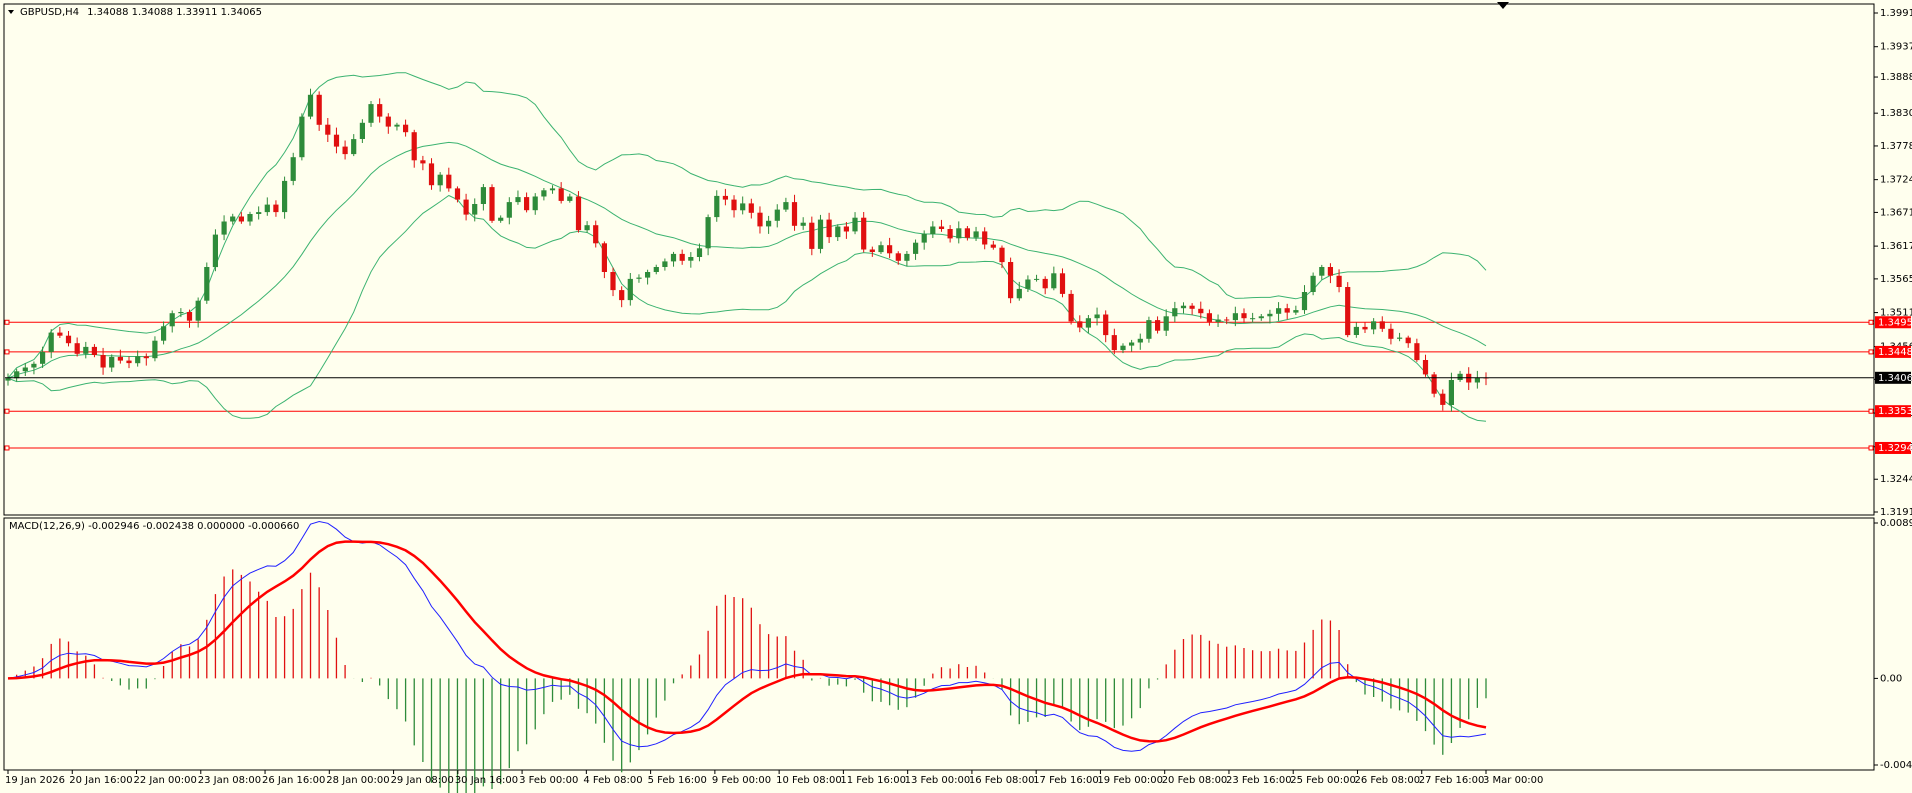  I want to click on time-tick-label: 22 Jan 00:00, so click(165, 780).